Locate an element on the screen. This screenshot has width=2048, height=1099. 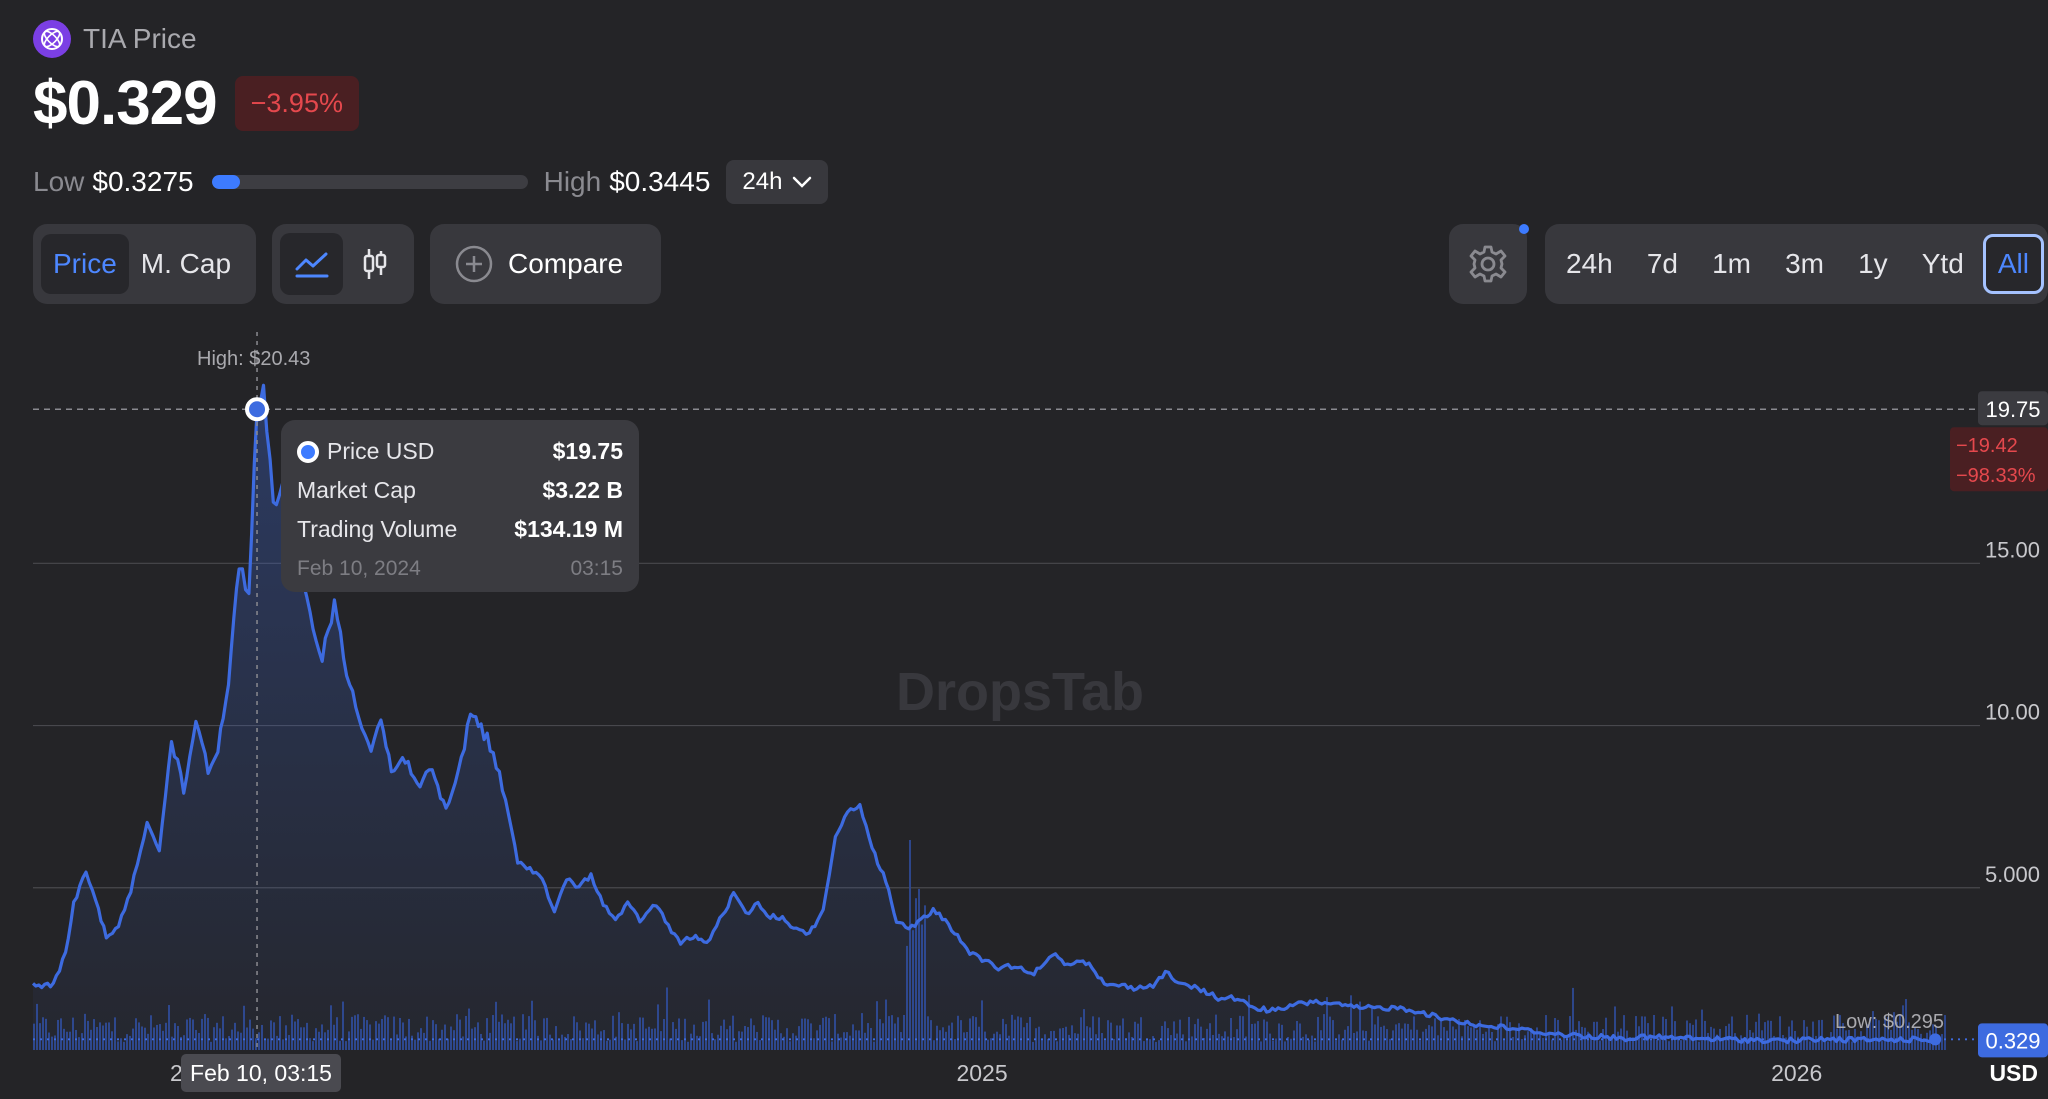
currency-label: USD is located at coordinates (2013, 1073).